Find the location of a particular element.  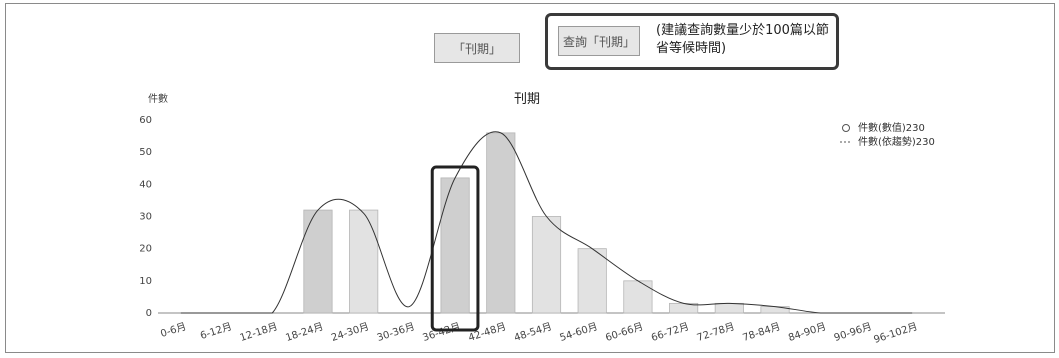

x-tick-label: 66-72月 is located at coordinates (670, 331).